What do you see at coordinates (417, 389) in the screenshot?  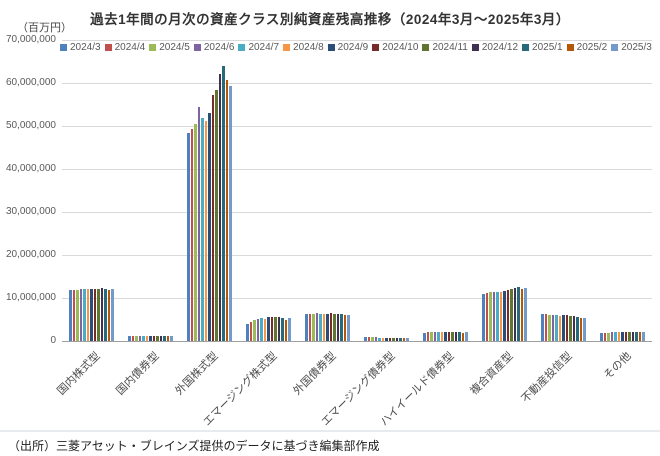 I see `category-label: ハイイールド債券型` at bounding box center [417, 389].